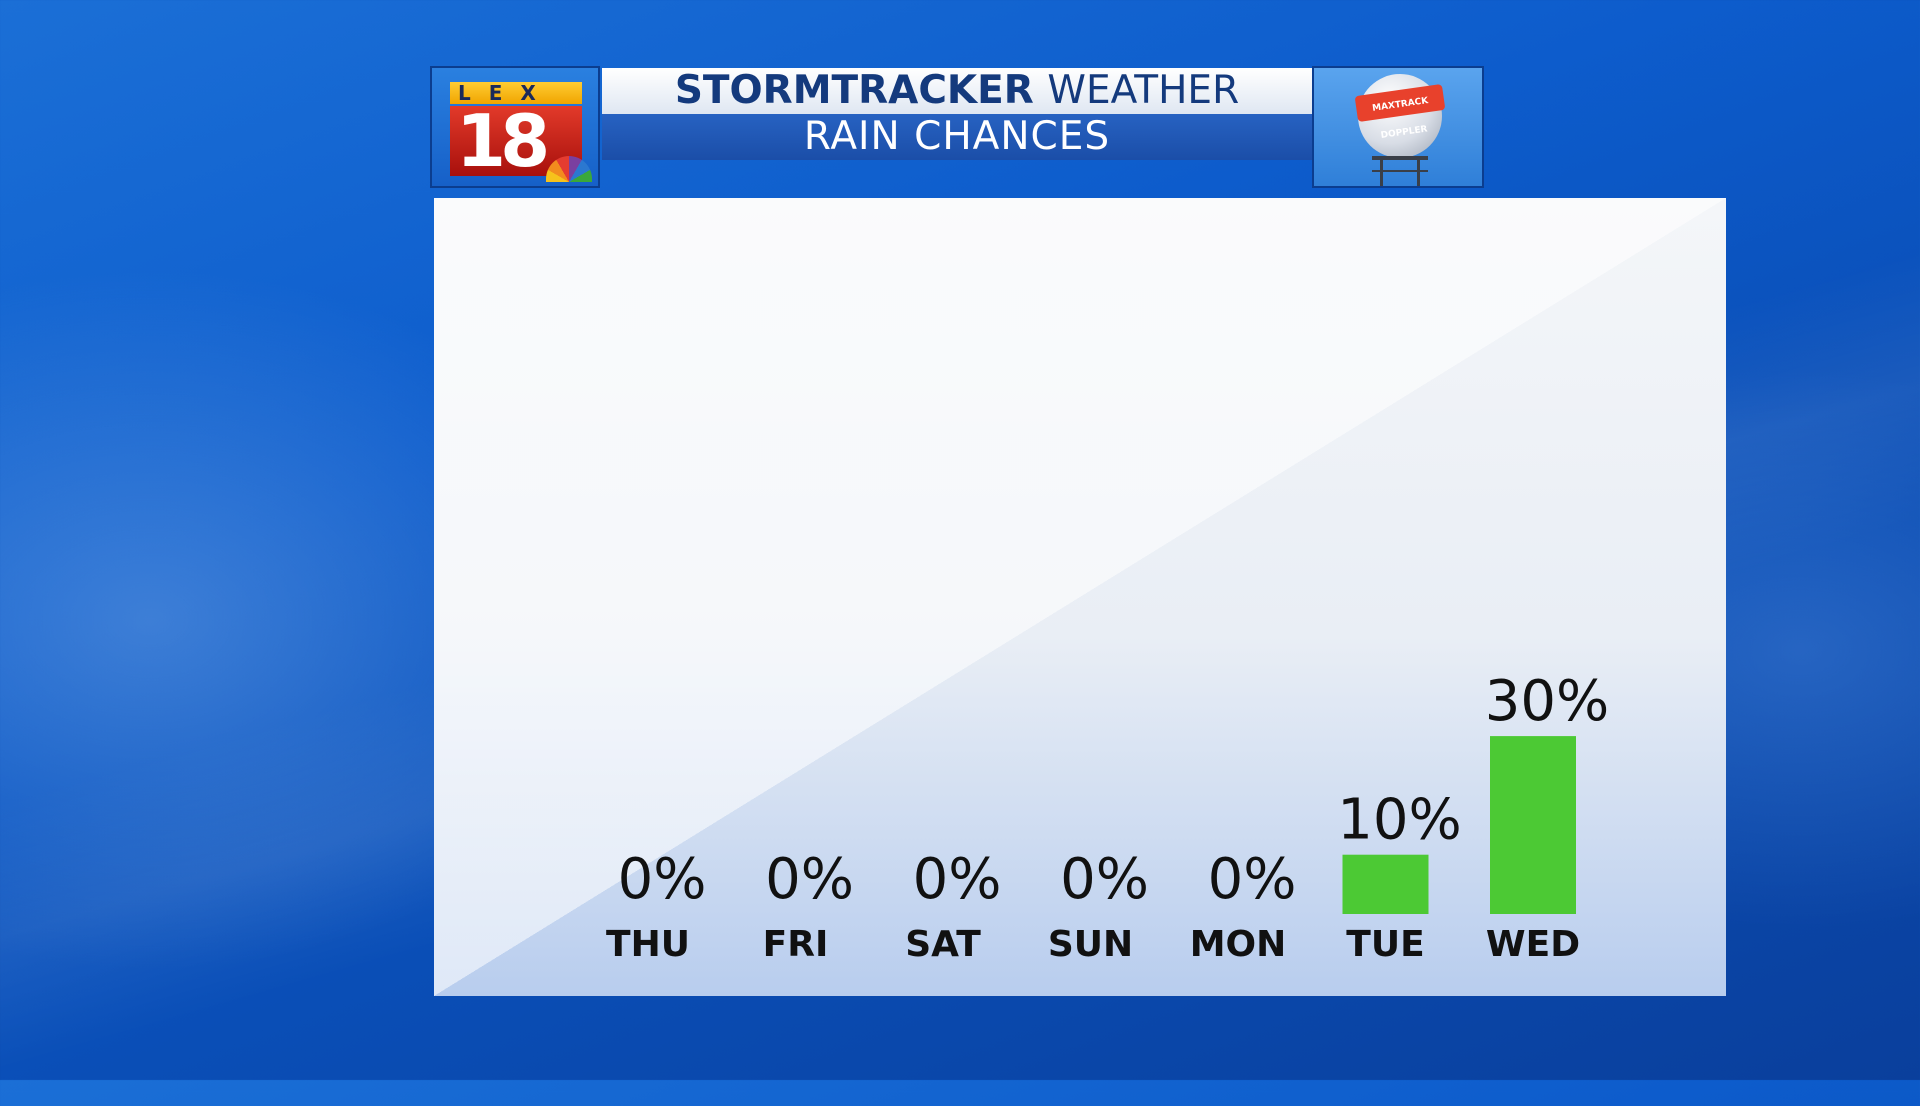 The height and width of the screenshot is (1106, 1920). I want to click on title-normal: WEATHER, so click(1143, 90).